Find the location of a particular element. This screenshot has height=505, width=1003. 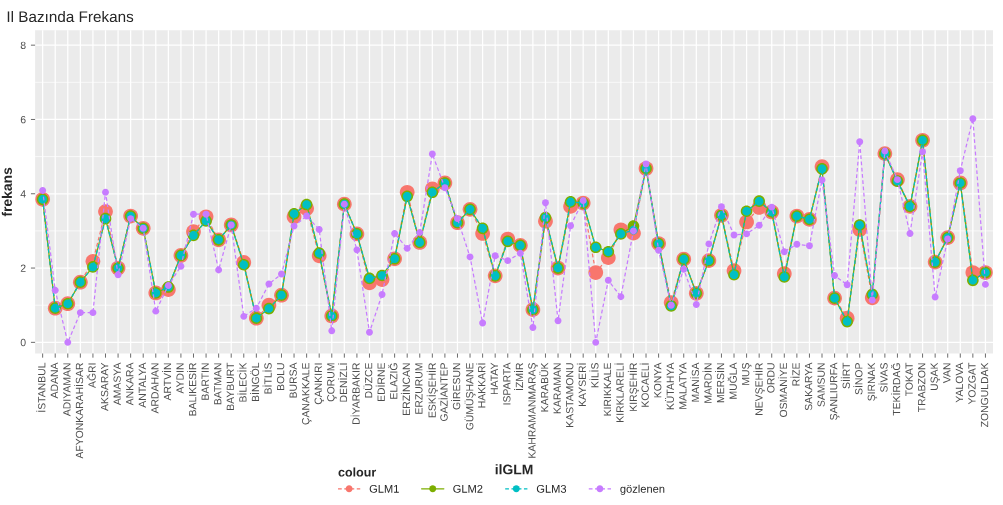

x-tick-label: KAHRAMANMARAŞ is located at coordinates (533, 410).